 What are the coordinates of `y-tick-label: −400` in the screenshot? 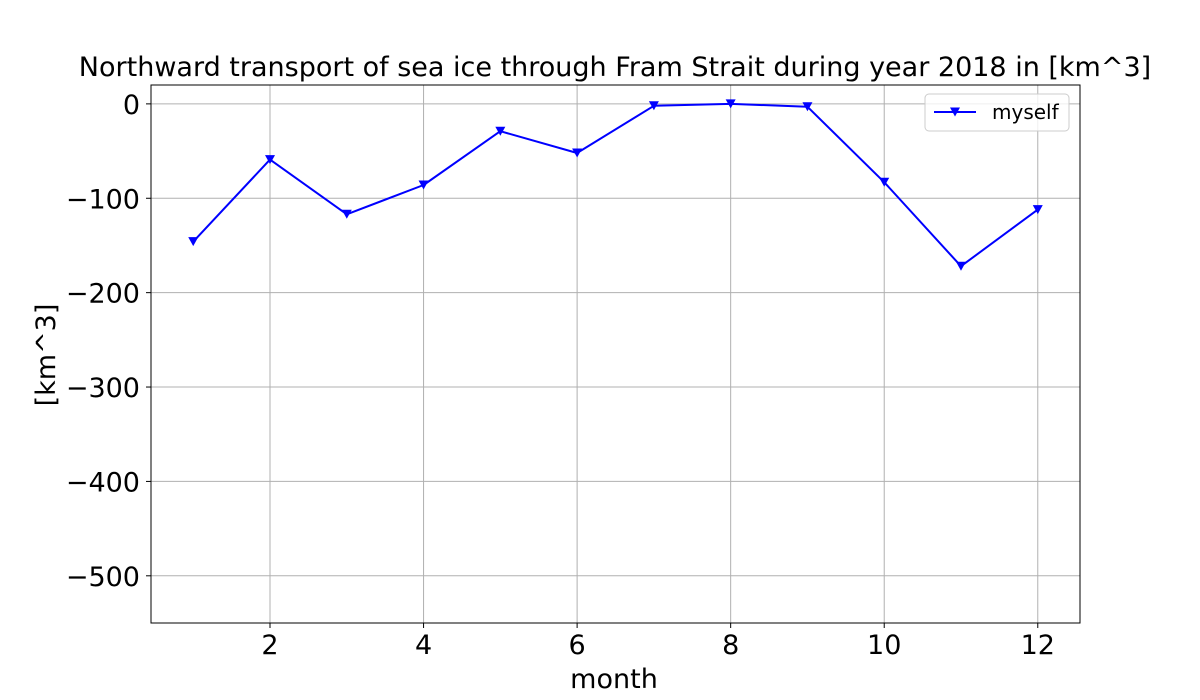 It's located at (103, 482).